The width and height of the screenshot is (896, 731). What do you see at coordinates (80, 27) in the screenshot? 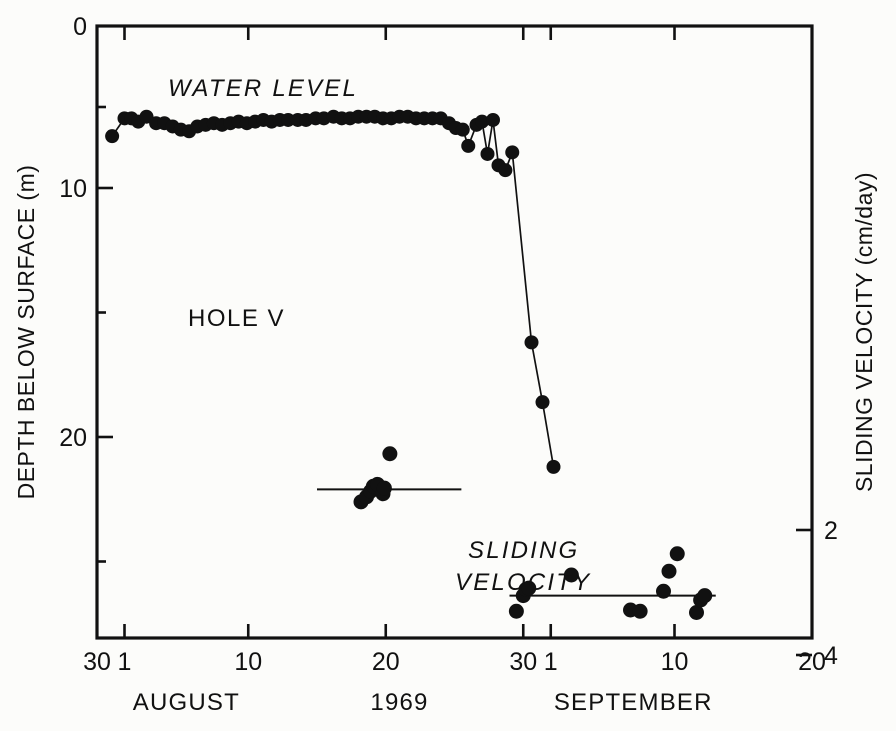
I see `y-left-tick-label: 0` at bounding box center [80, 27].